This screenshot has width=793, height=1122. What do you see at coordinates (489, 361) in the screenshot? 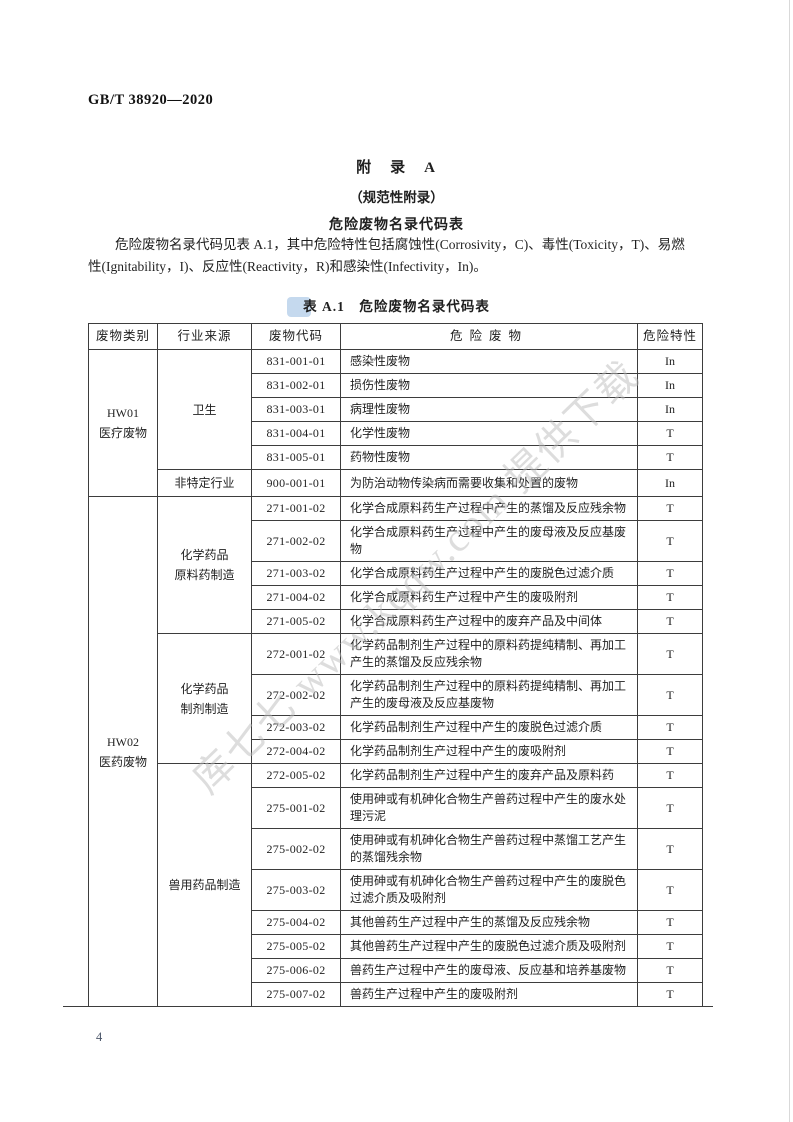
I see `hazardous-waste-cell: 感染性废物` at bounding box center [489, 361].